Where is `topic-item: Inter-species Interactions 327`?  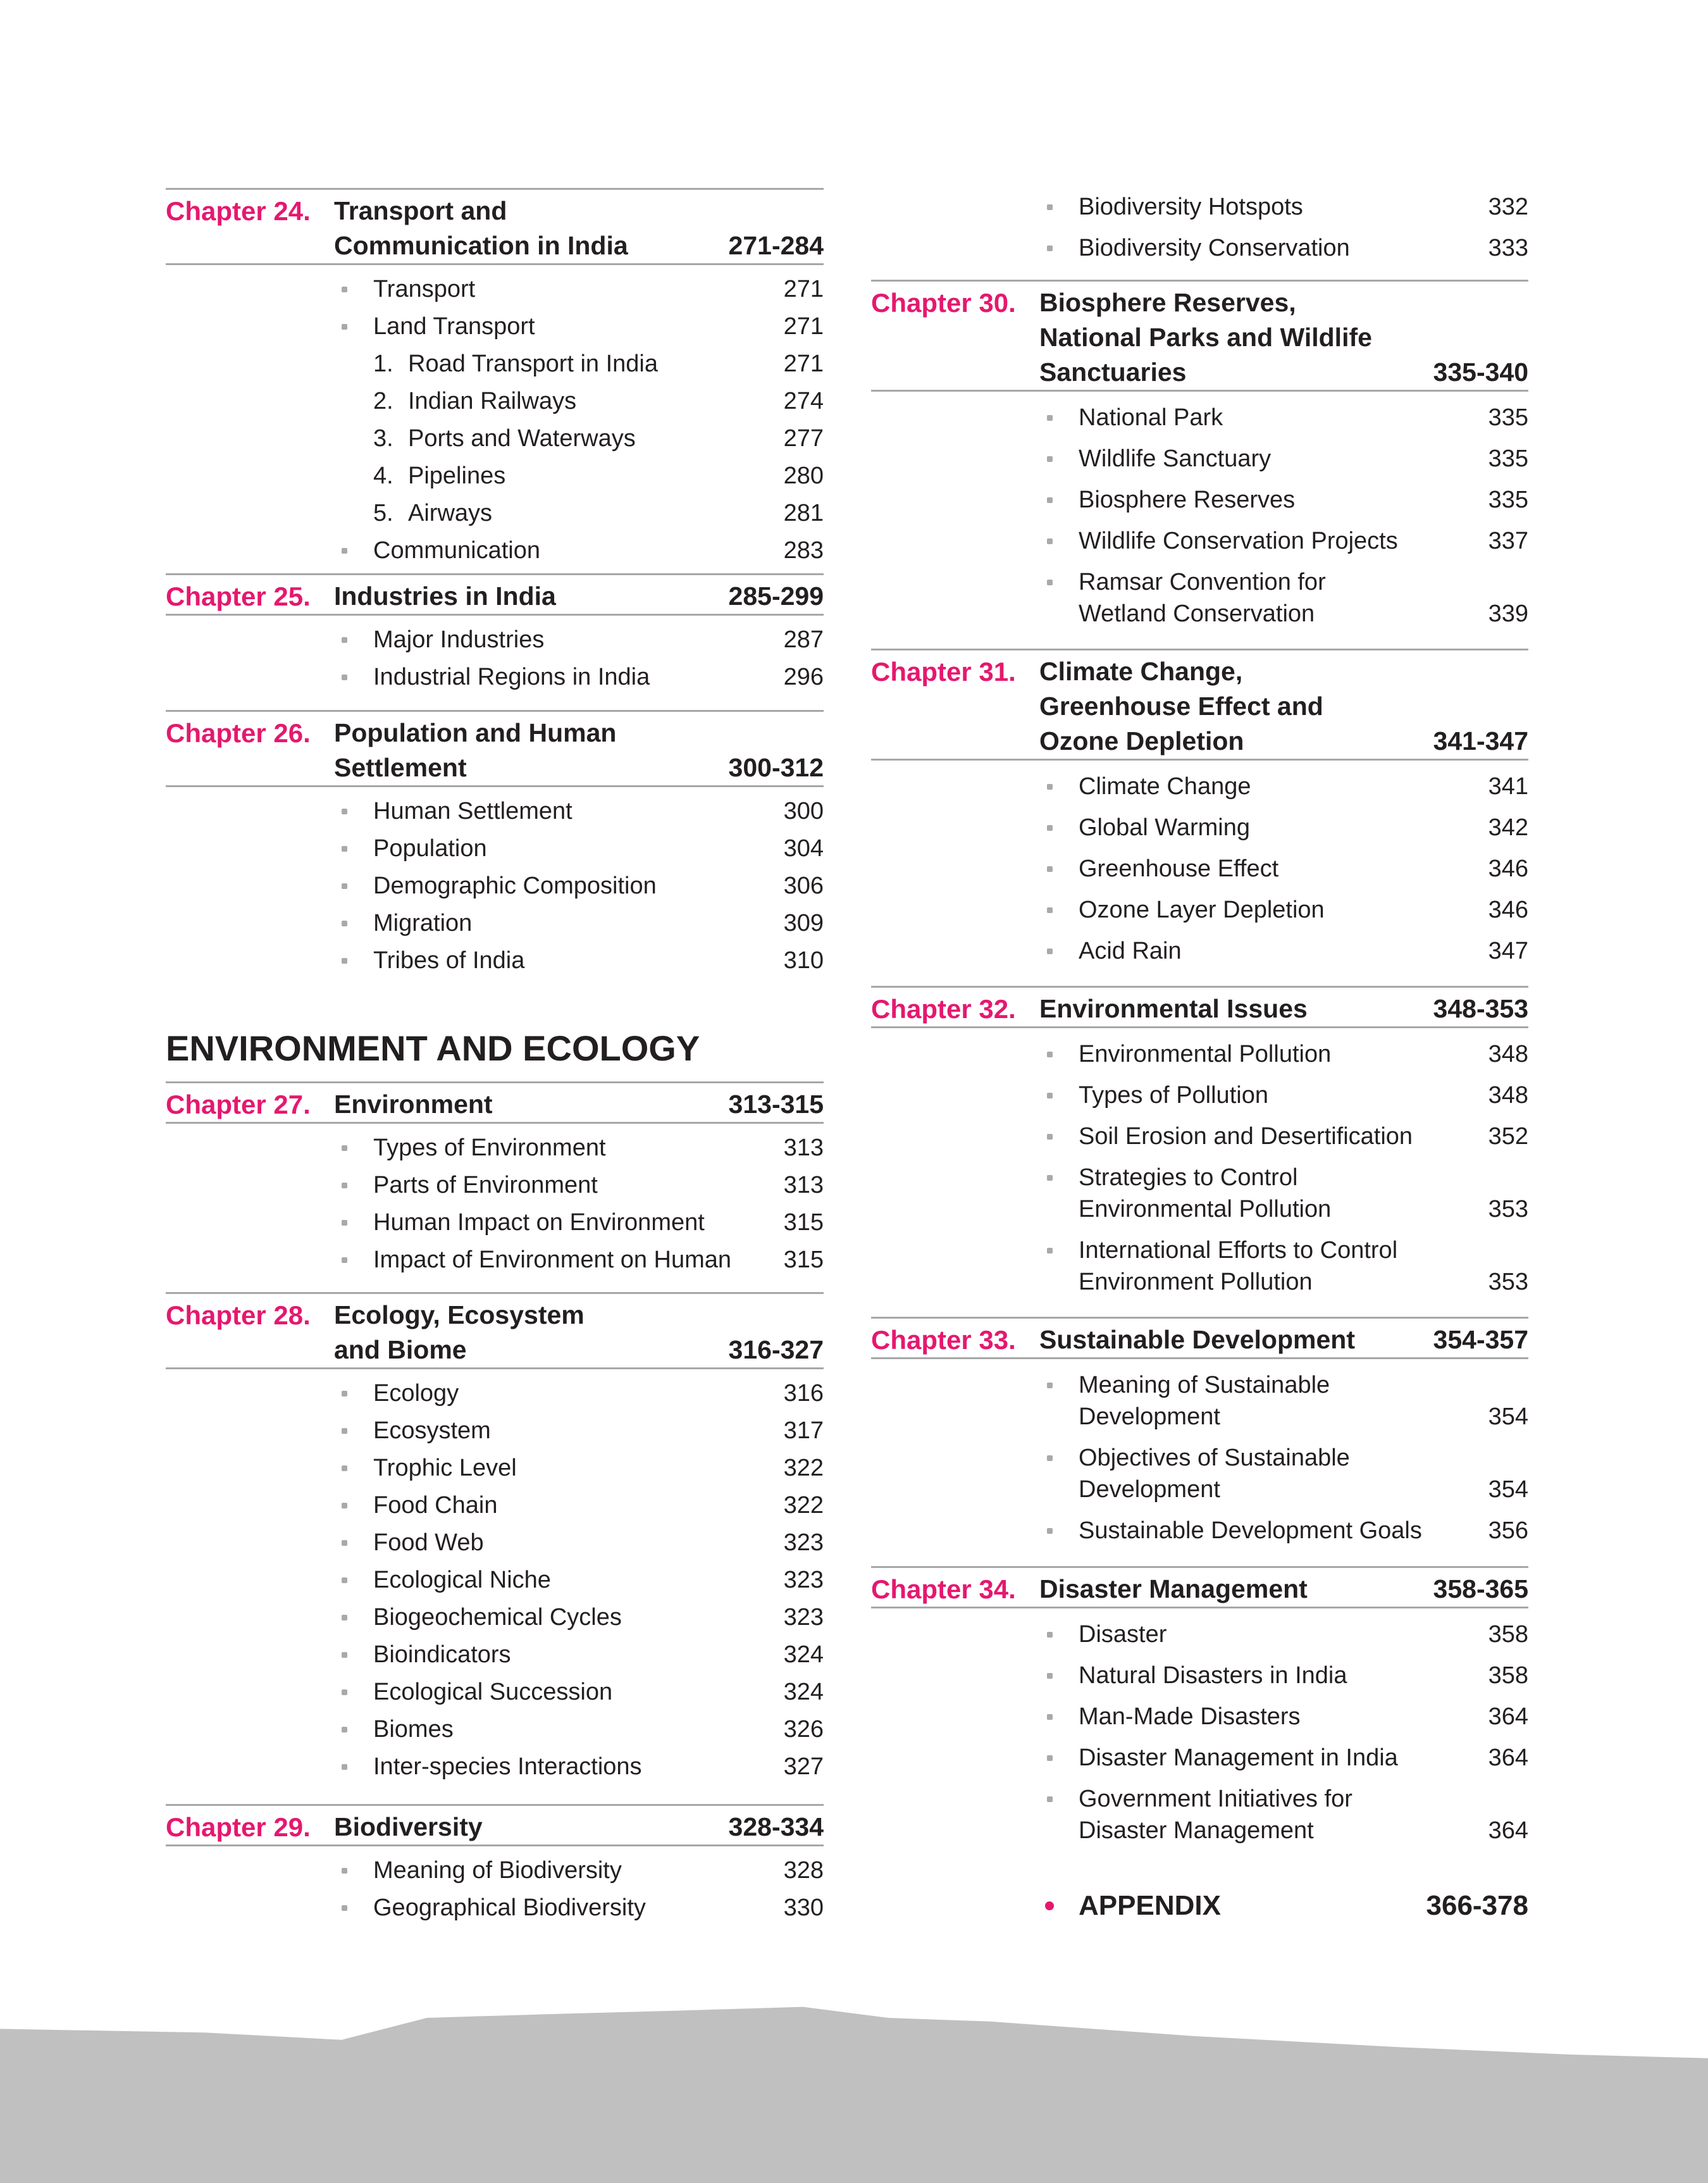
topic-item: Inter-species Interactions 327 is located at coordinates (495, 1766).